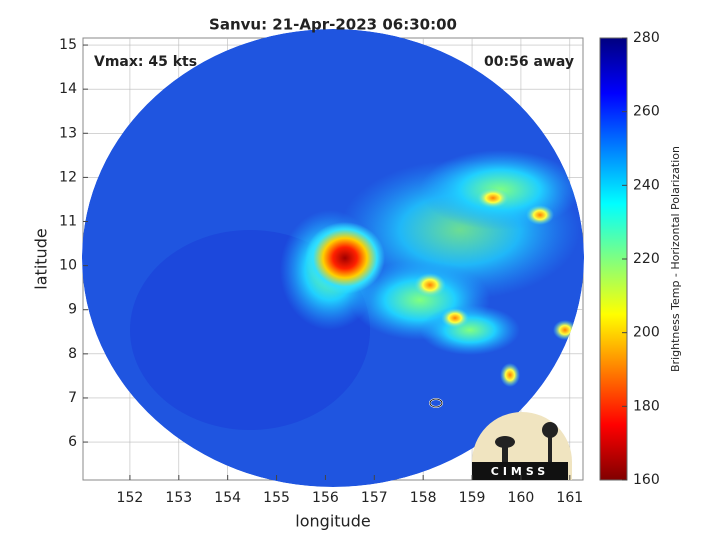  I want to click on y-tick-label: 6, so click(72, 442).